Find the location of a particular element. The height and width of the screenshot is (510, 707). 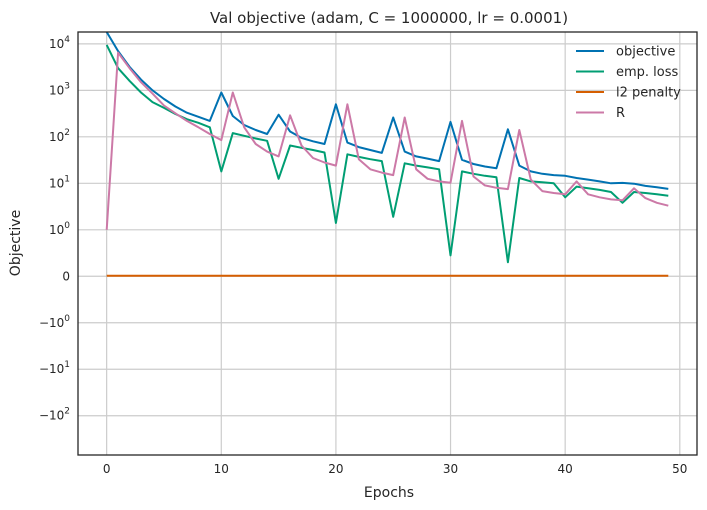

y-ticks: 10⁴ 10³ 10² 10¹ 100 0 −100 −101 −102 is located at coordinates (54, 229).